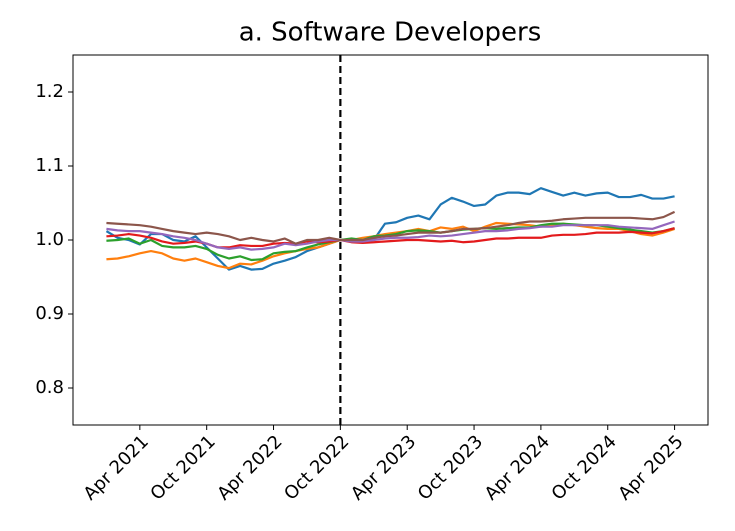 This screenshot has height=531, width=735. What do you see at coordinates (316, 467) in the screenshot?
I see `x-tick-label: Oct 2022` at bounding box center [316, 467].